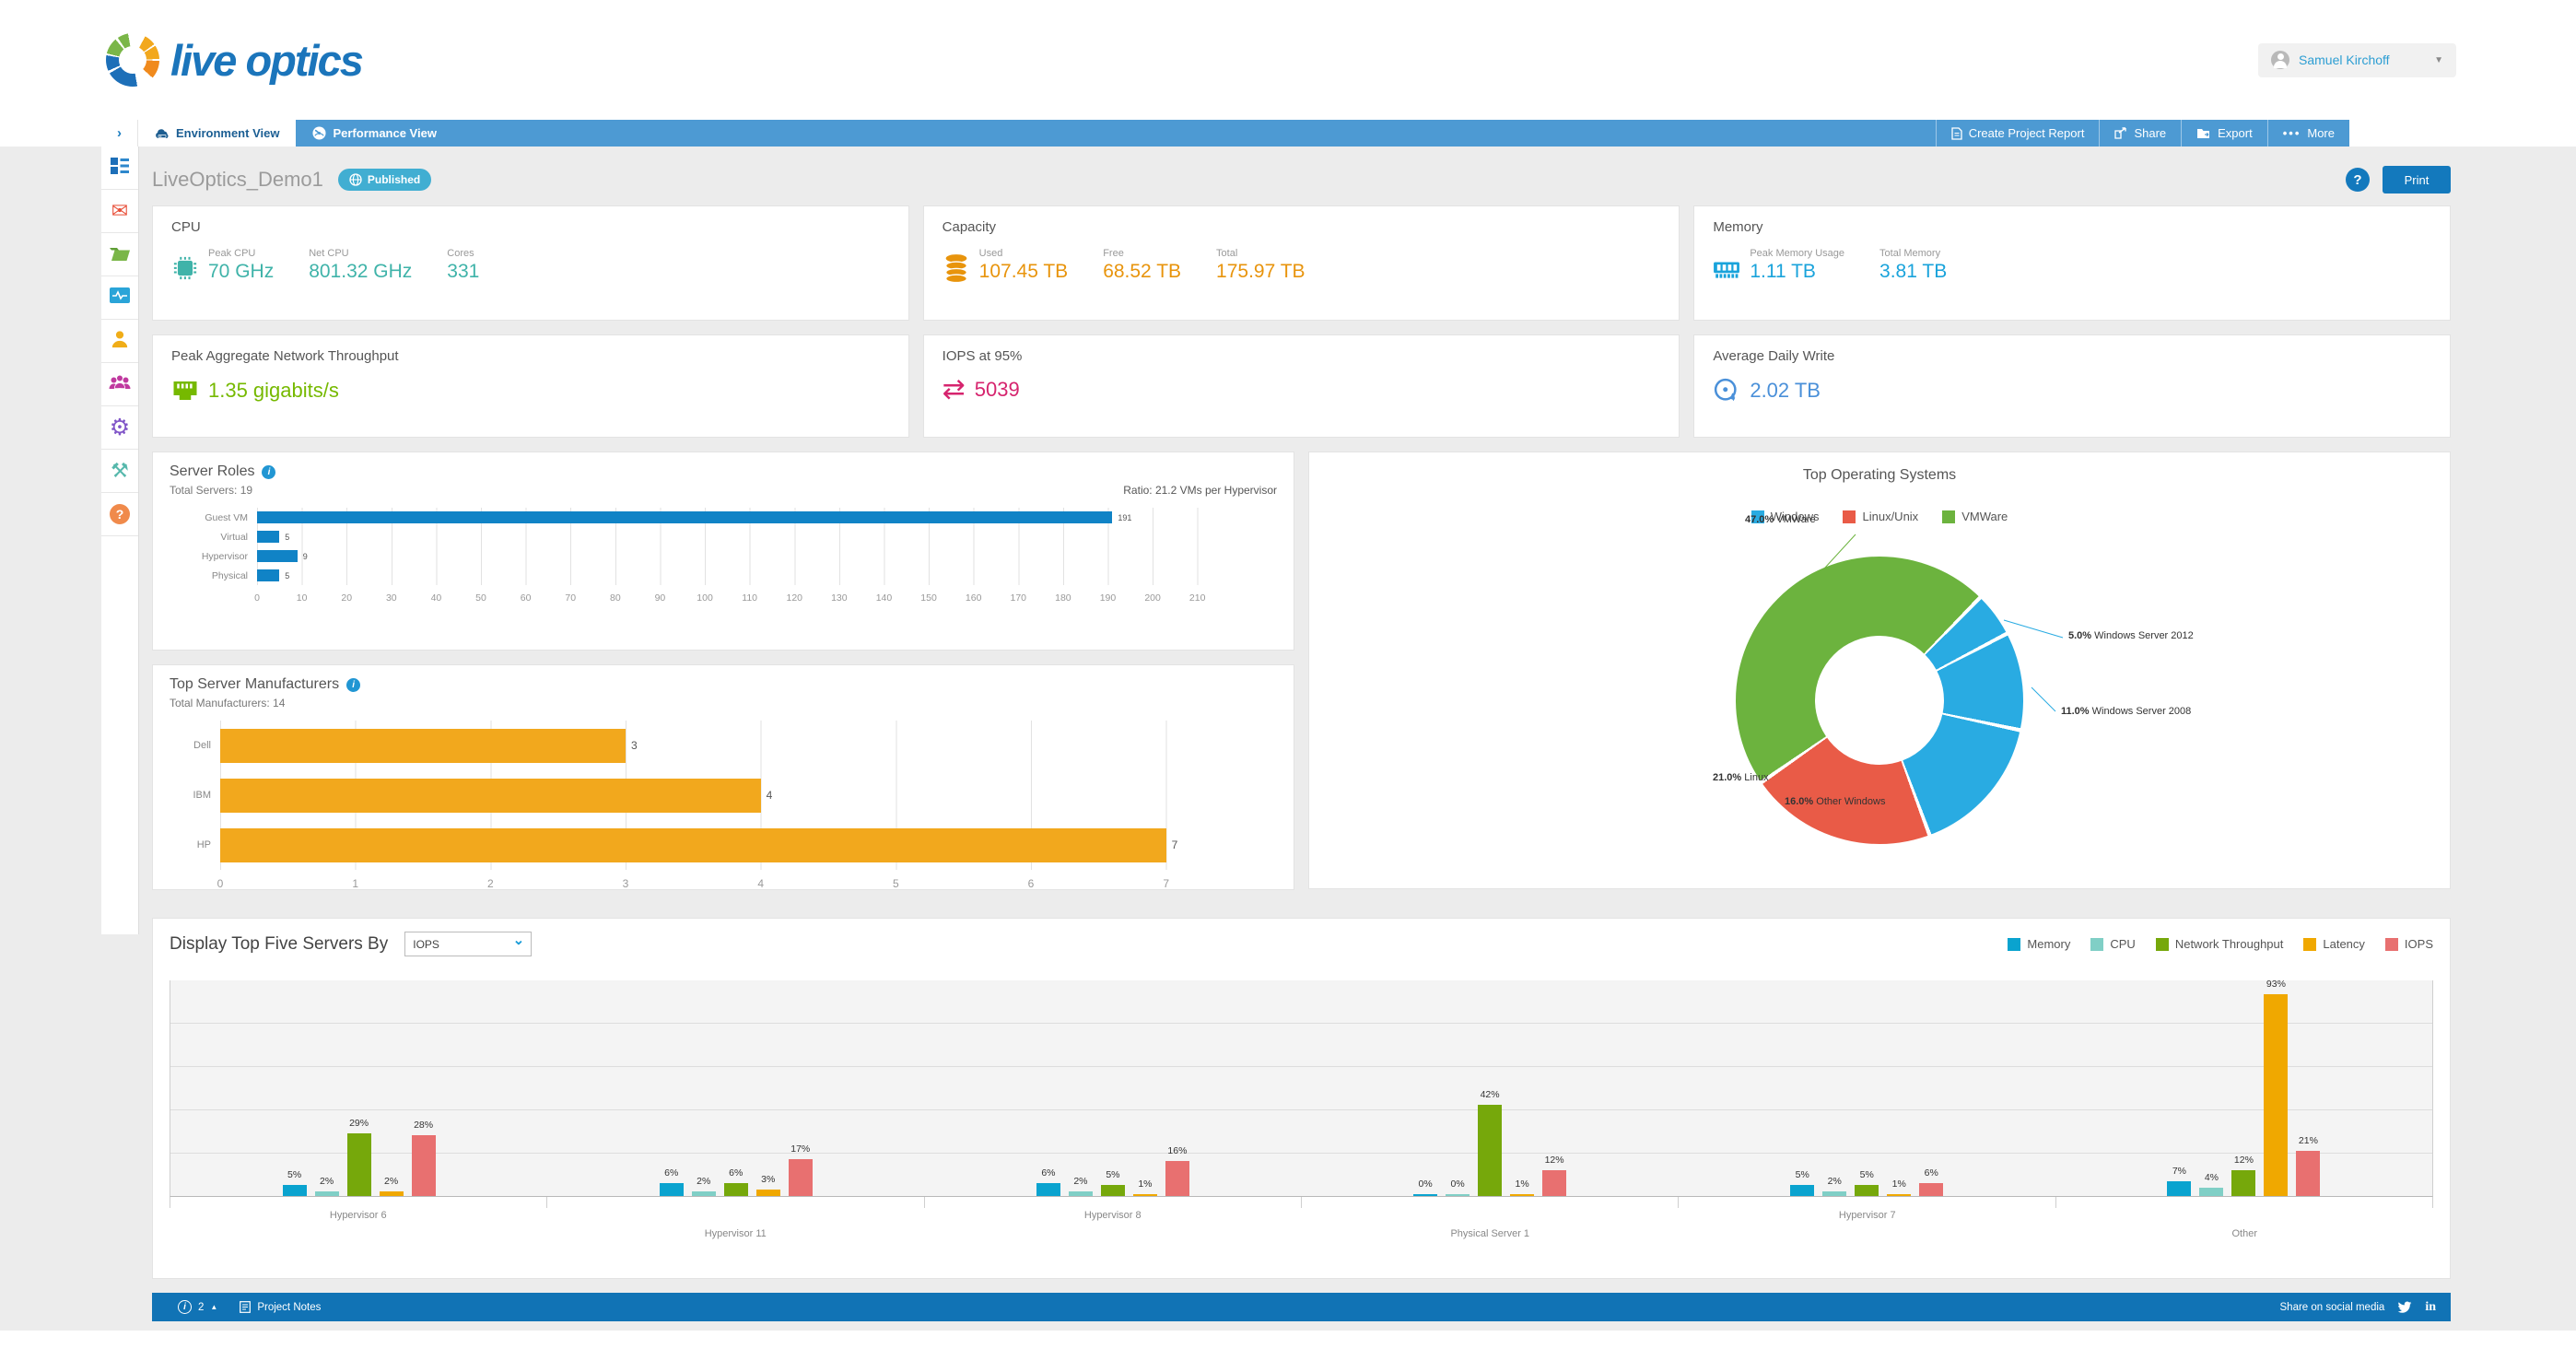  I want to click on notifications-toggle: i 2 ▲, so click(197, 1307).